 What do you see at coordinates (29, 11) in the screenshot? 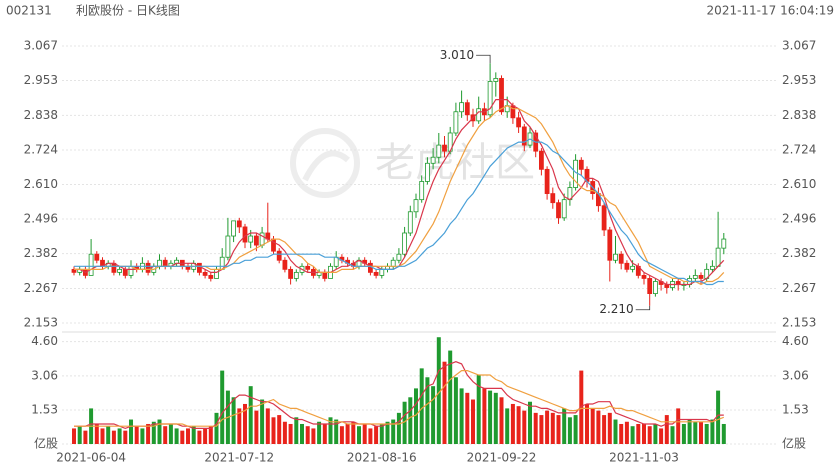
I see `stock-code: 002131` at bounding box center [29, 11].